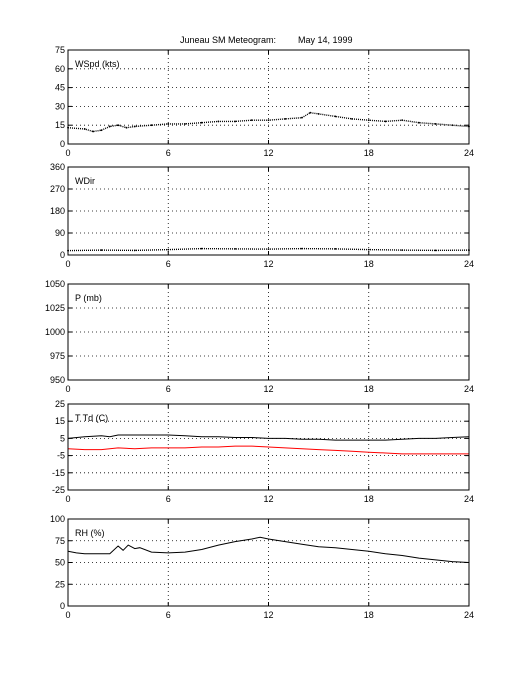 The width and height of the screenshot is (520, 683). What do you see at coordinates (62, 255) in the screenshot?
I see `wdir-ytick-label: 0` at bounding box center [62, 255].